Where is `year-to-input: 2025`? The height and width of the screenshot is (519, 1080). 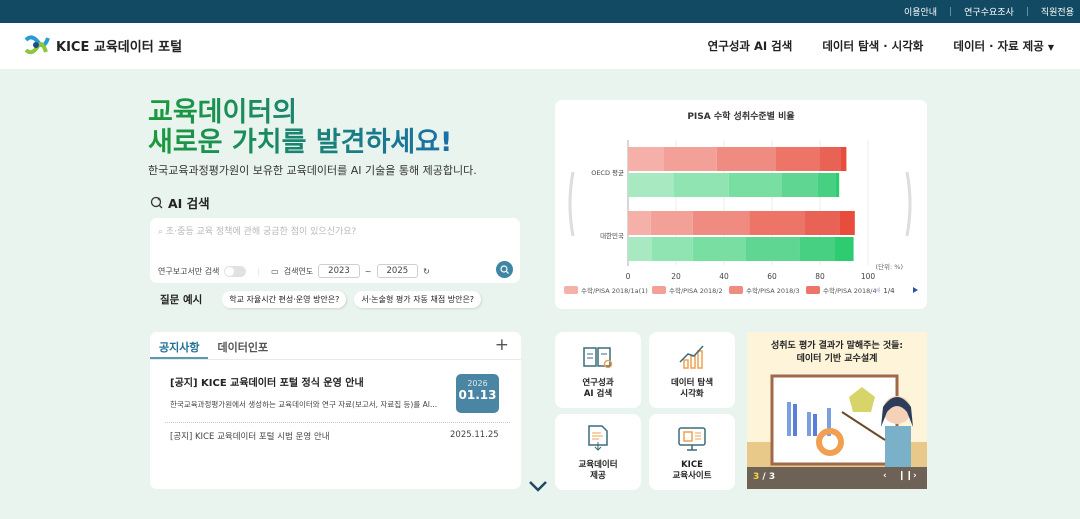 year-to-input: 2025 is located at coordinates (397, 271).